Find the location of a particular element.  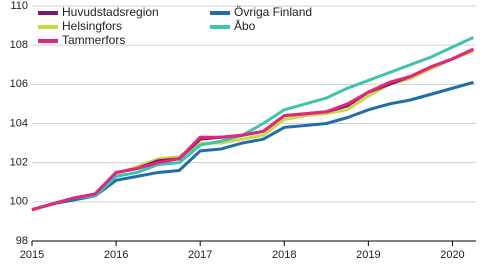

y-tick-label: 108 is located at coordinates (19, 45).